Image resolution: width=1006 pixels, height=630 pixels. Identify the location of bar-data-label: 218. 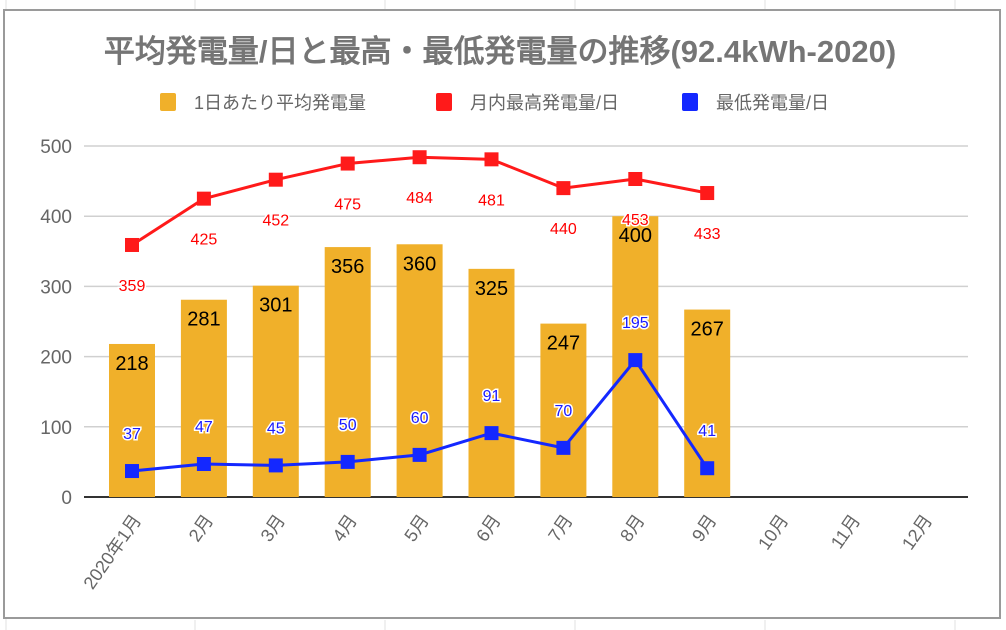
(131, 364).